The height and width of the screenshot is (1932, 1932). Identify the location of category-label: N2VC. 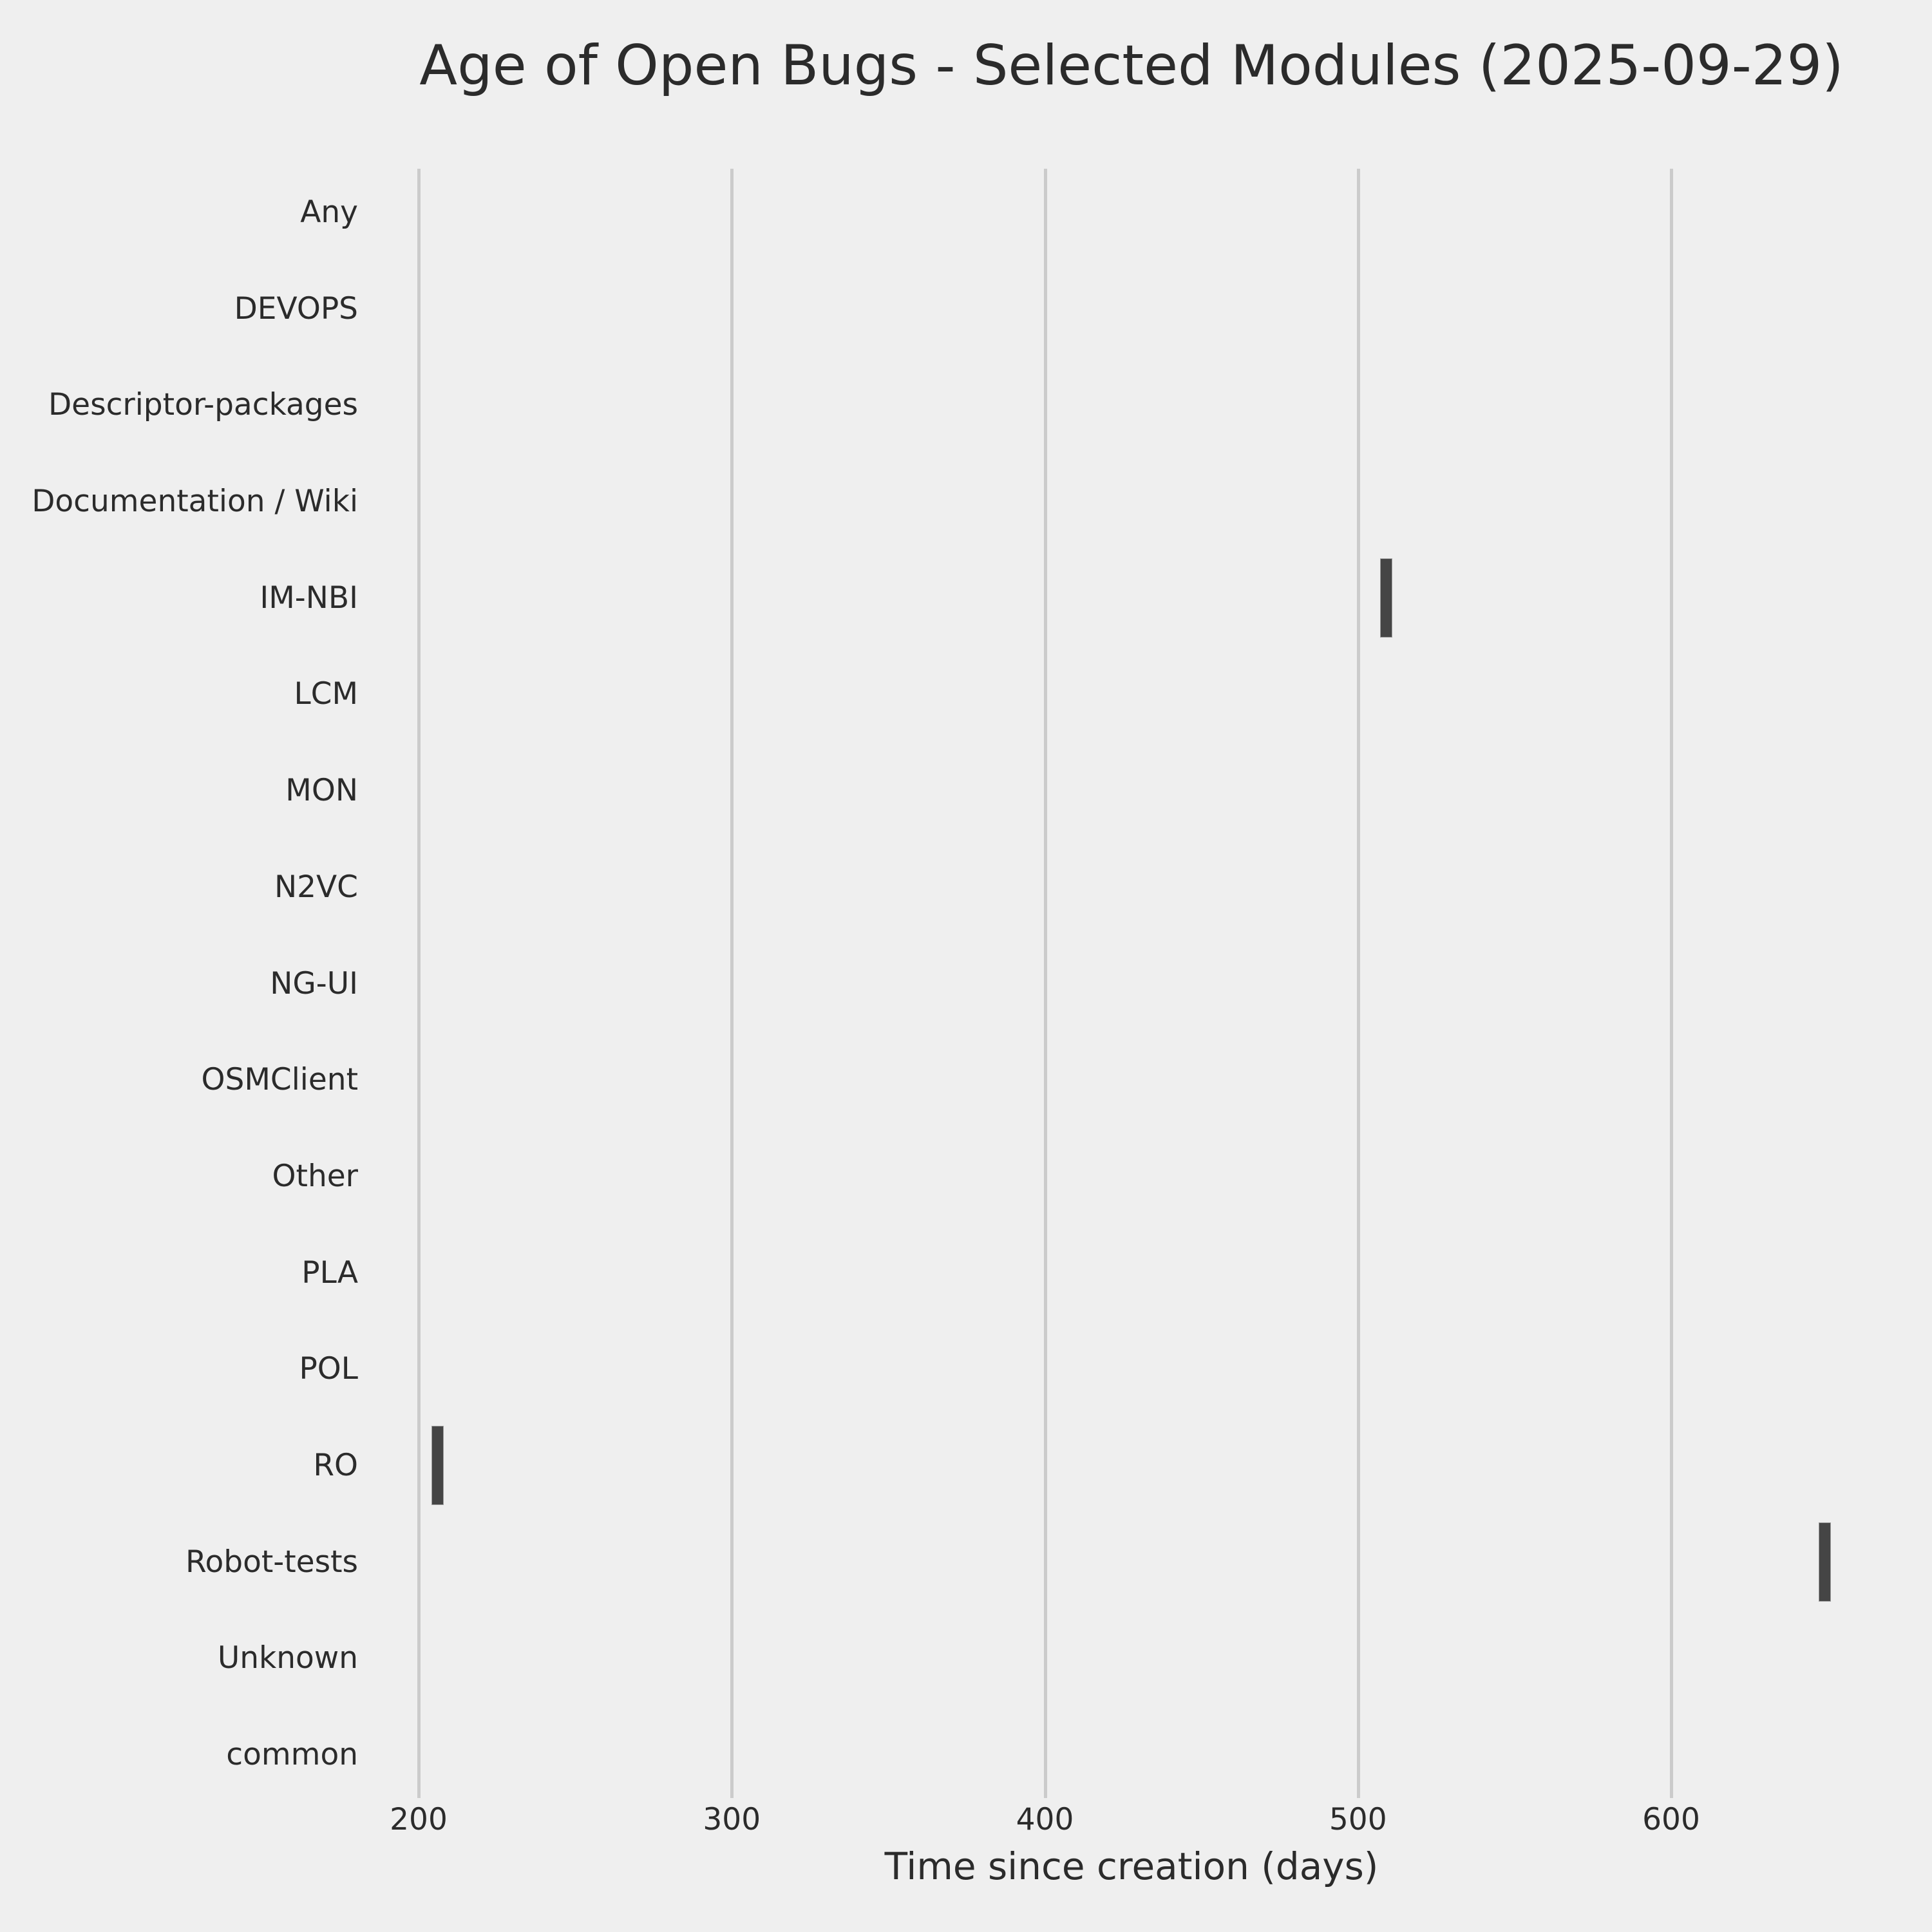
(316, 887).